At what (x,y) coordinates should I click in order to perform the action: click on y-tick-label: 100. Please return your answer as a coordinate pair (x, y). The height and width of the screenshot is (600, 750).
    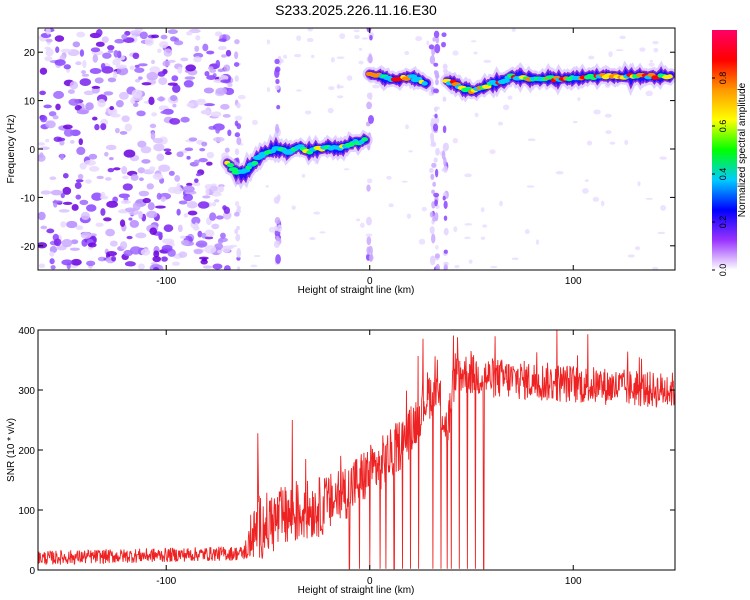
    Looking at the image, I should click on (26, 511).